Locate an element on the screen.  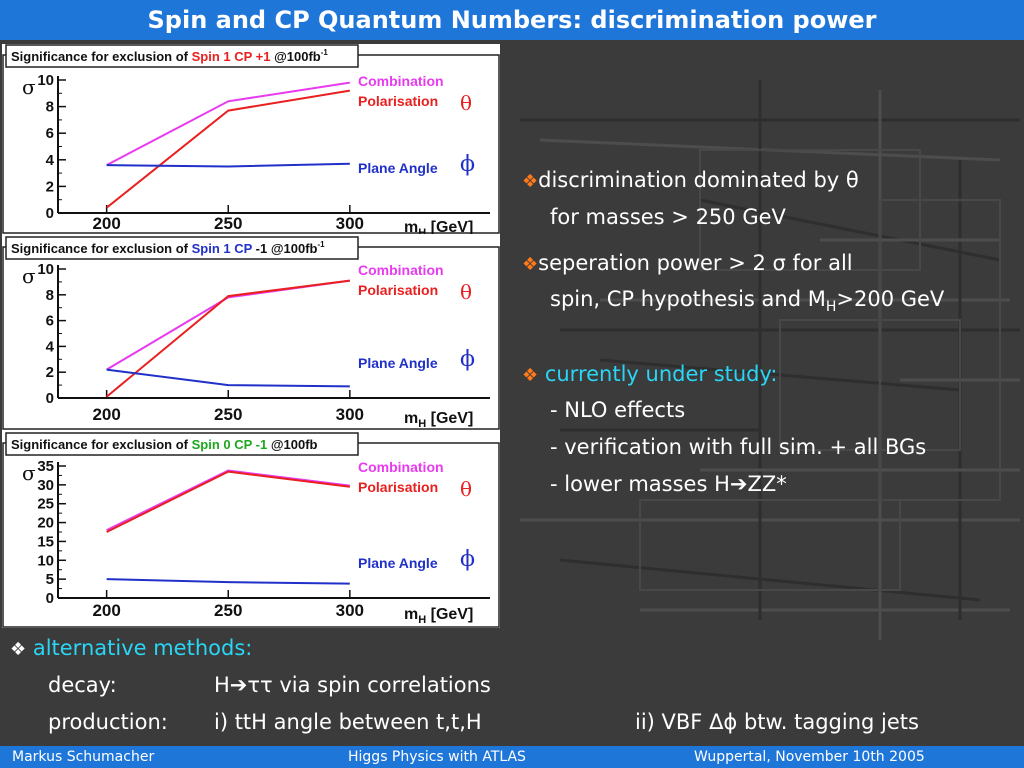
bullet-2: ❖seperation power > 2 σ for all is located at coordinates (687, 263).